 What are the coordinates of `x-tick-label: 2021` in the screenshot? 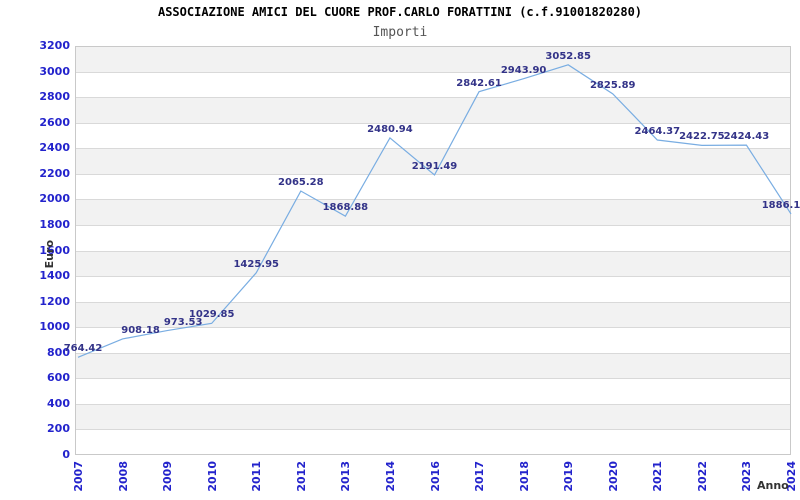 It's located at (658, 476).